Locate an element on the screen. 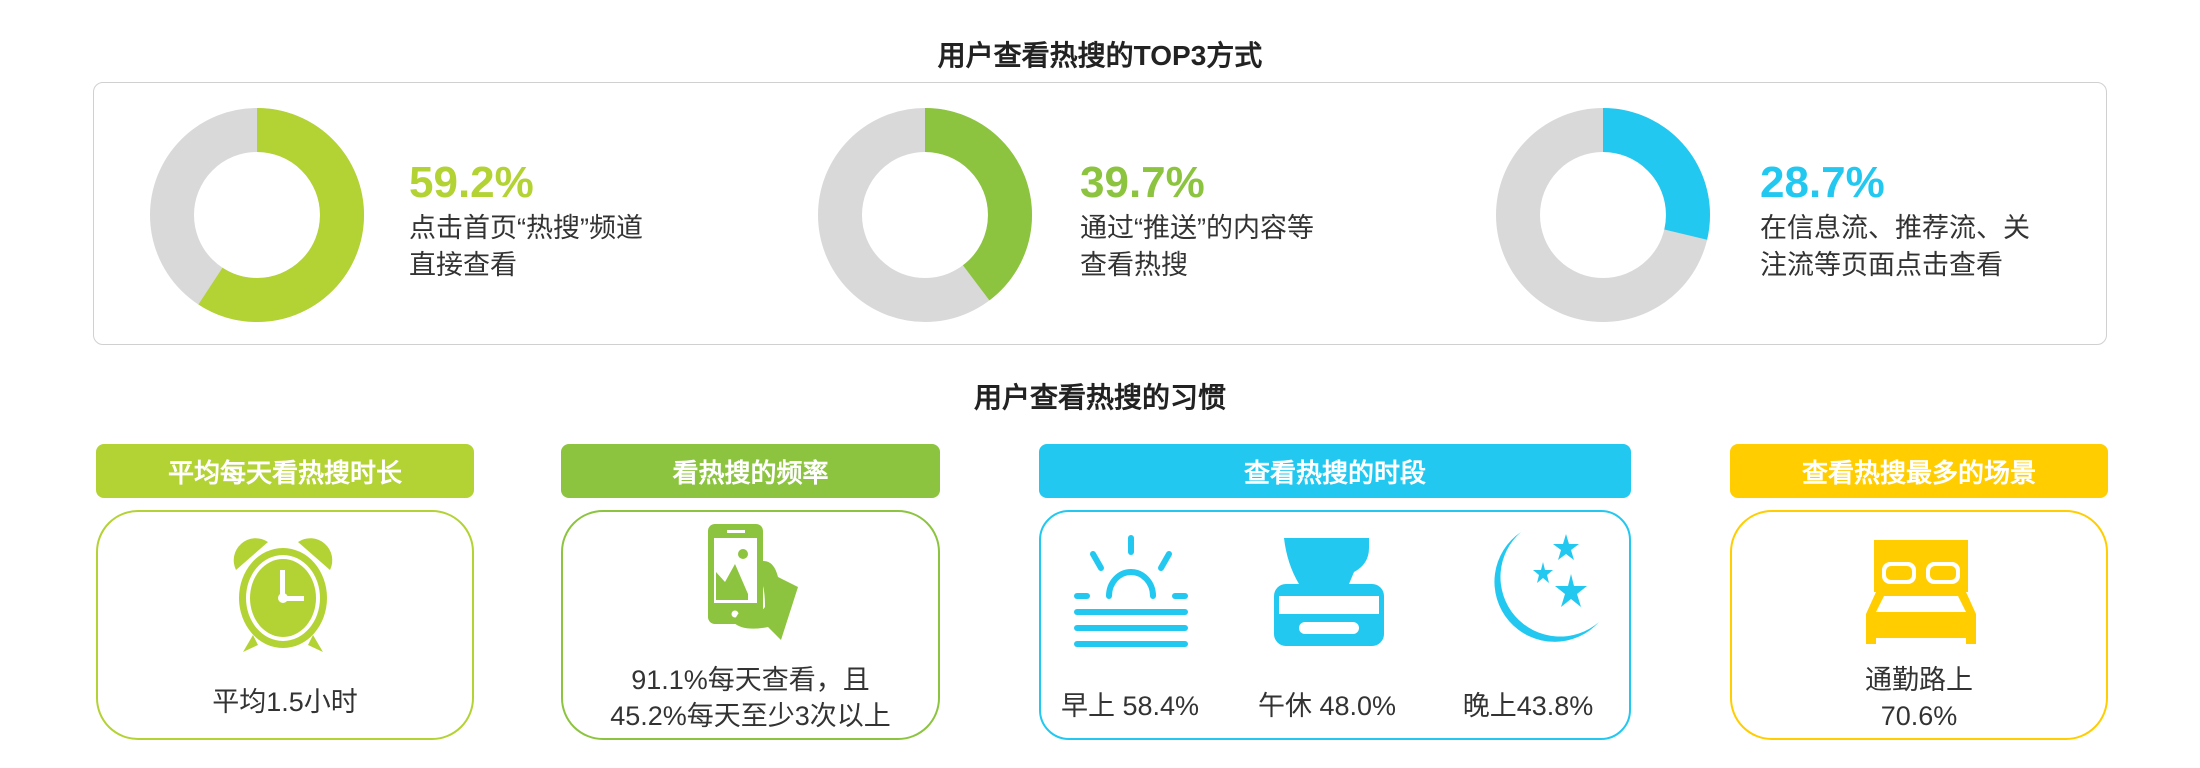 The height and width of the screenshot is (768, 2200). card-time-period: 早上 58.4% 午休 48.0% 晚上43.8% is located at coordinates (1335, 625).